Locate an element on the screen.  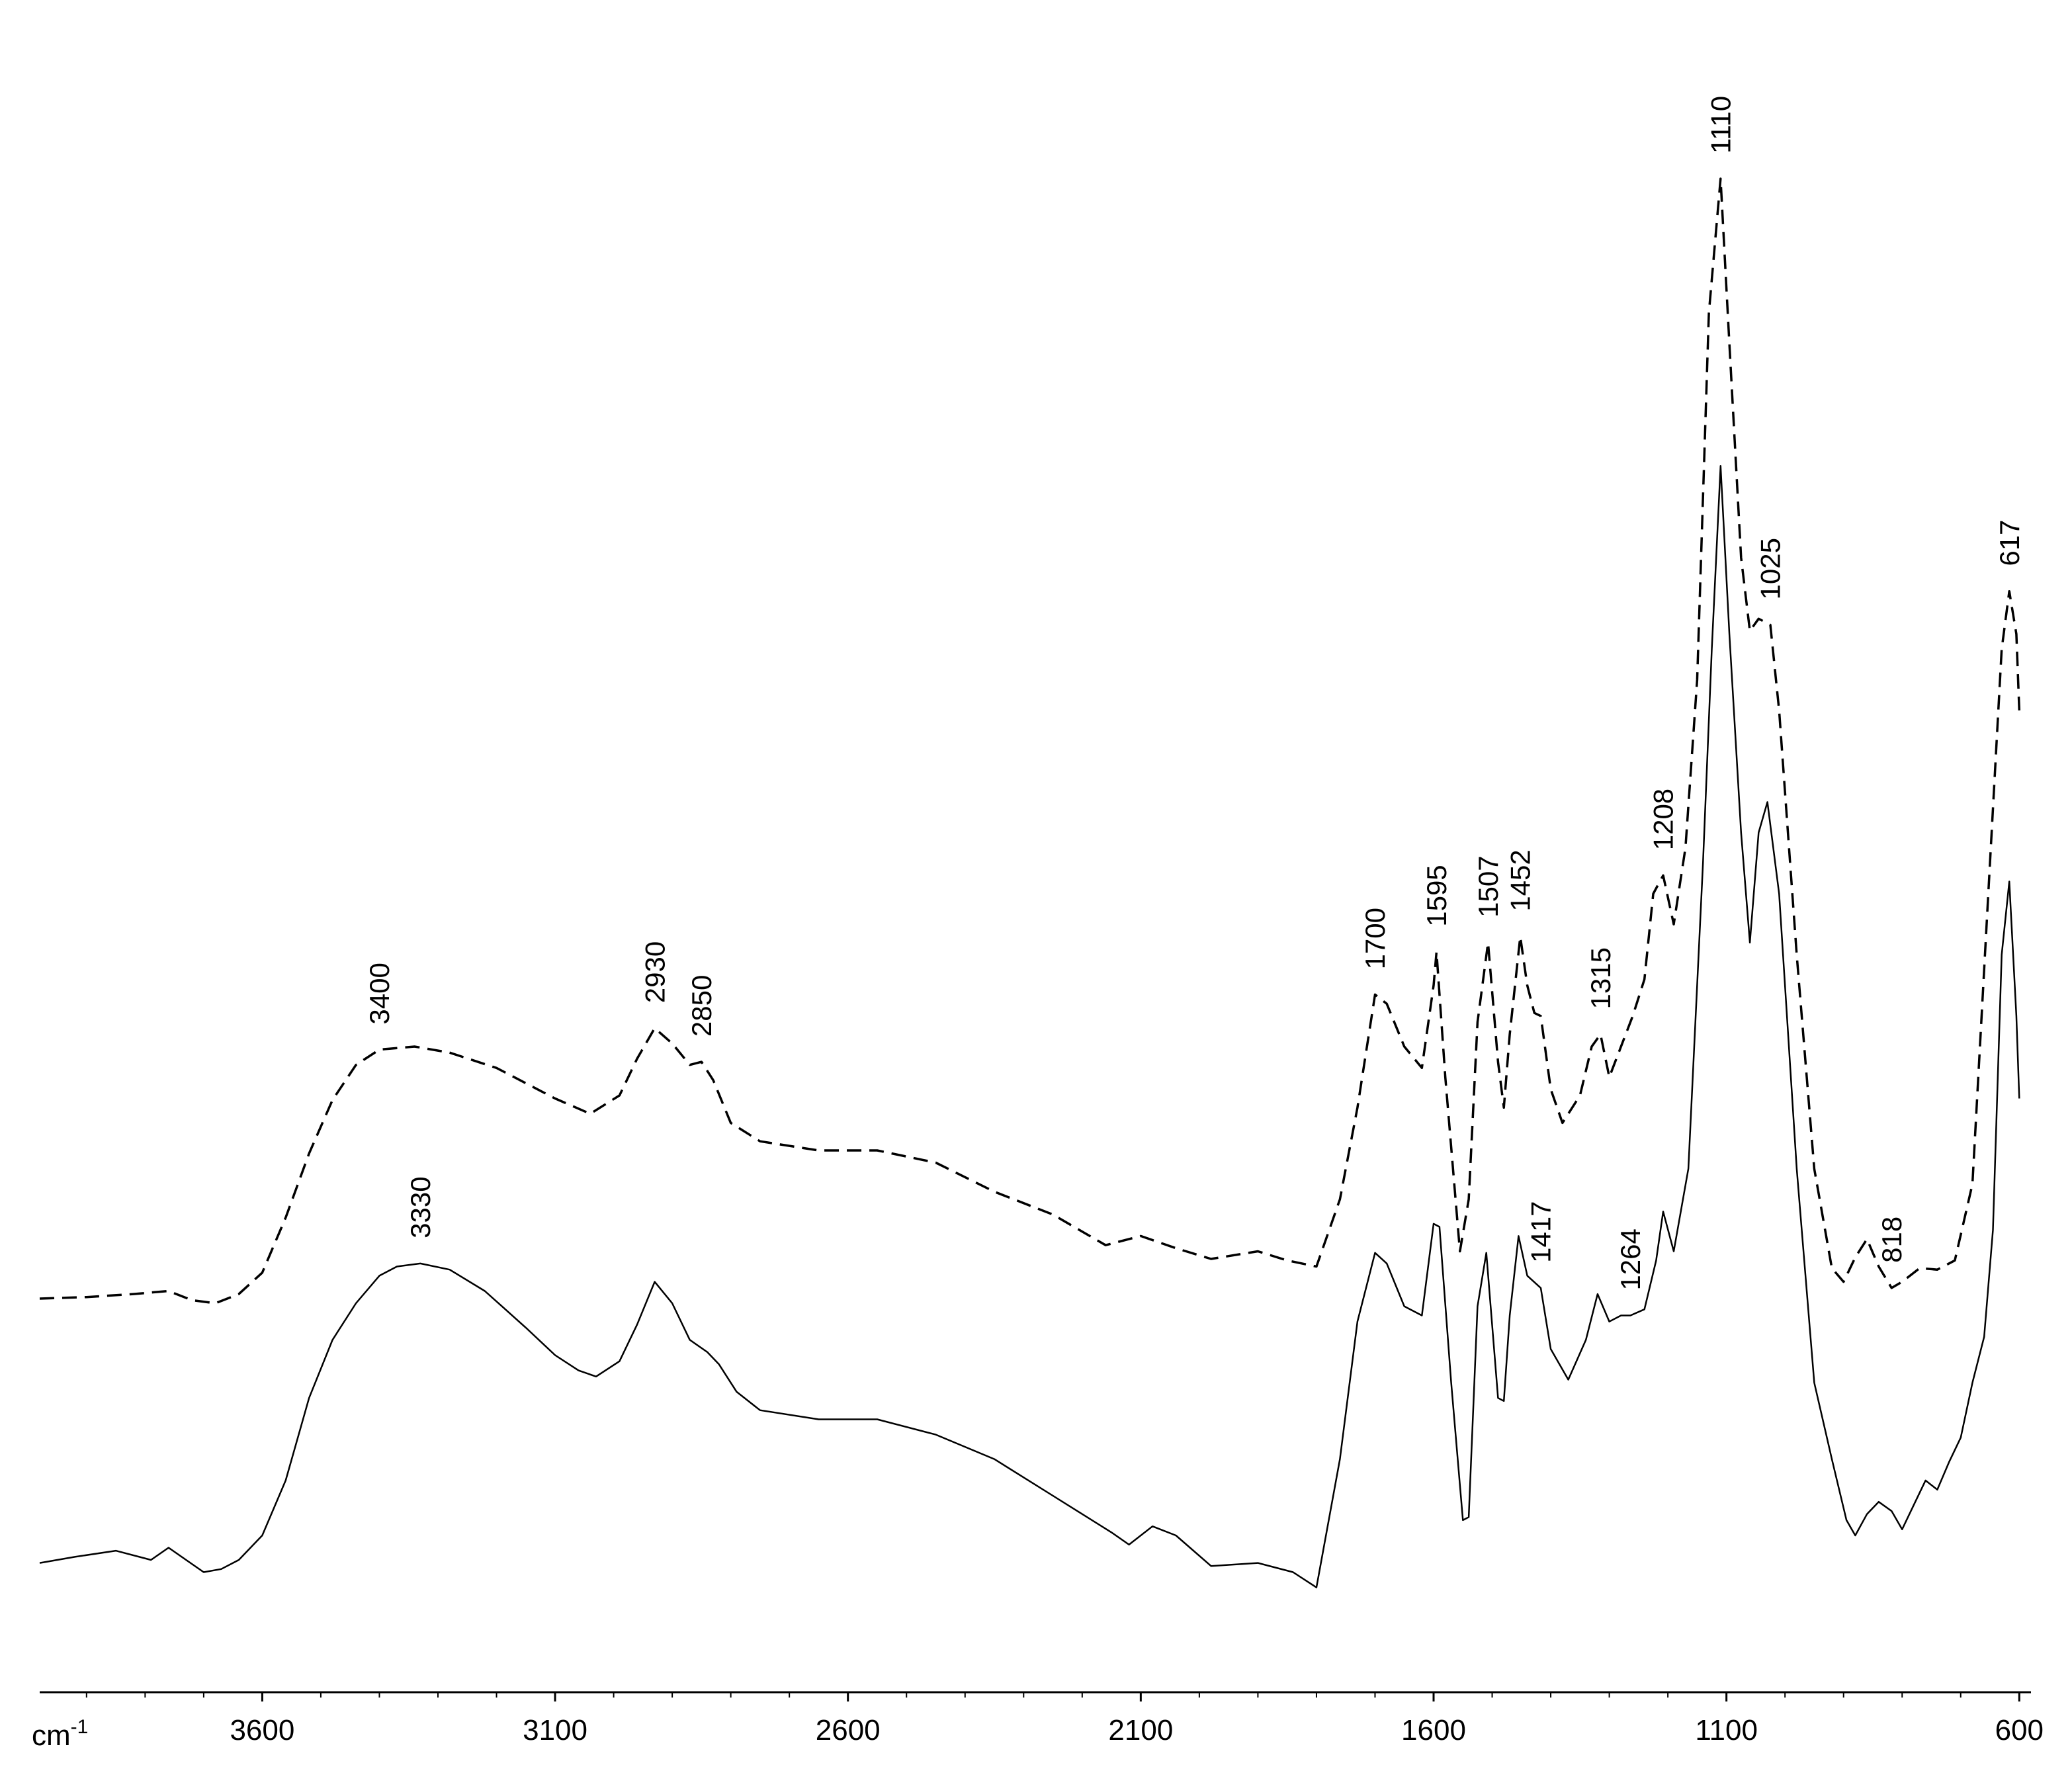
peak-label: 3400 is located at coordinates (379, 993).